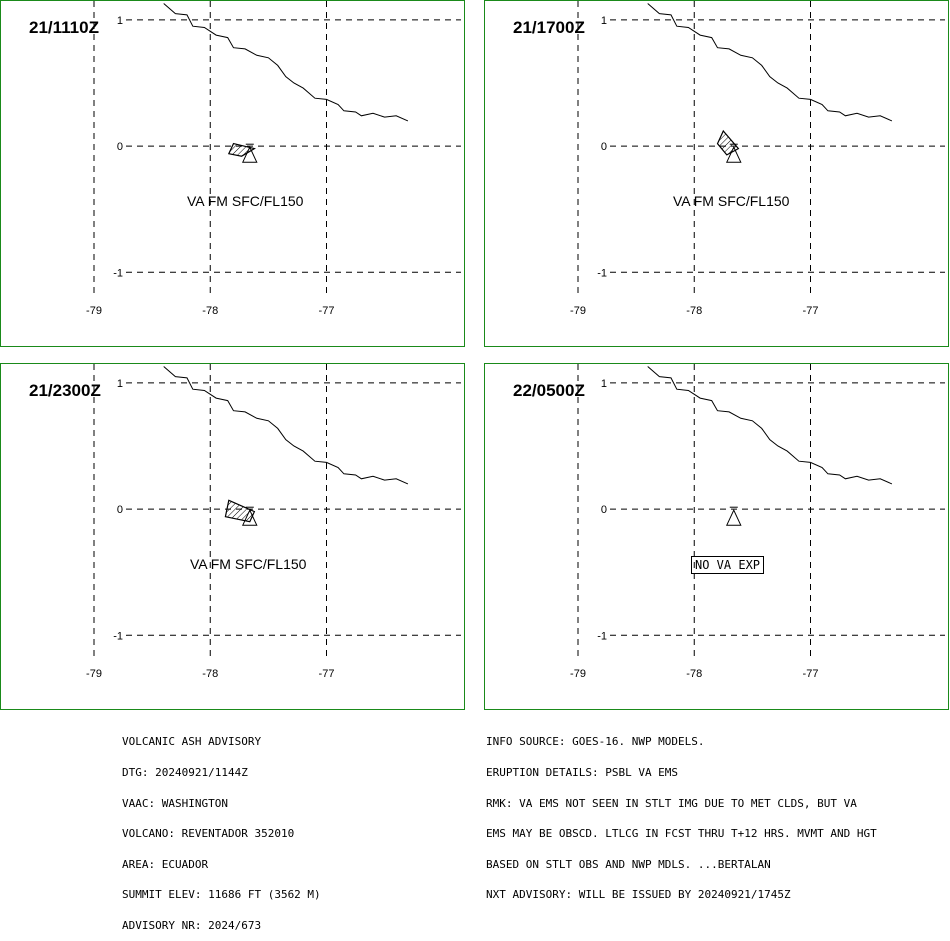  What do you see at coordinates (595, 742) in the screenshot?
I see `advisory-line: INFO SOURCE: GOES-16. NWP MODELS.` at bounding box center [595, 742].